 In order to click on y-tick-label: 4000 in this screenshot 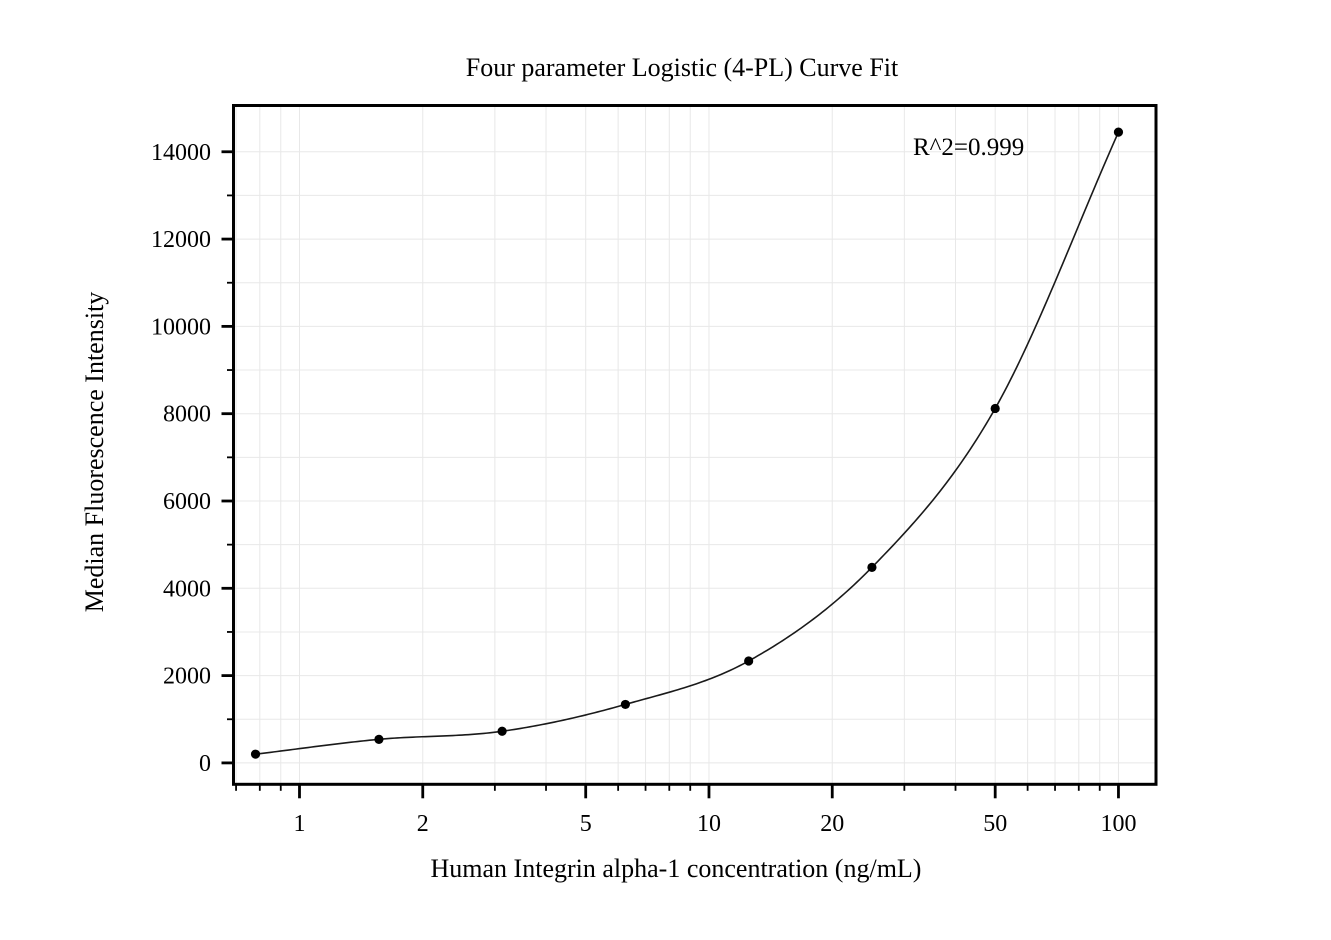, I will do `click(187, 589)`.